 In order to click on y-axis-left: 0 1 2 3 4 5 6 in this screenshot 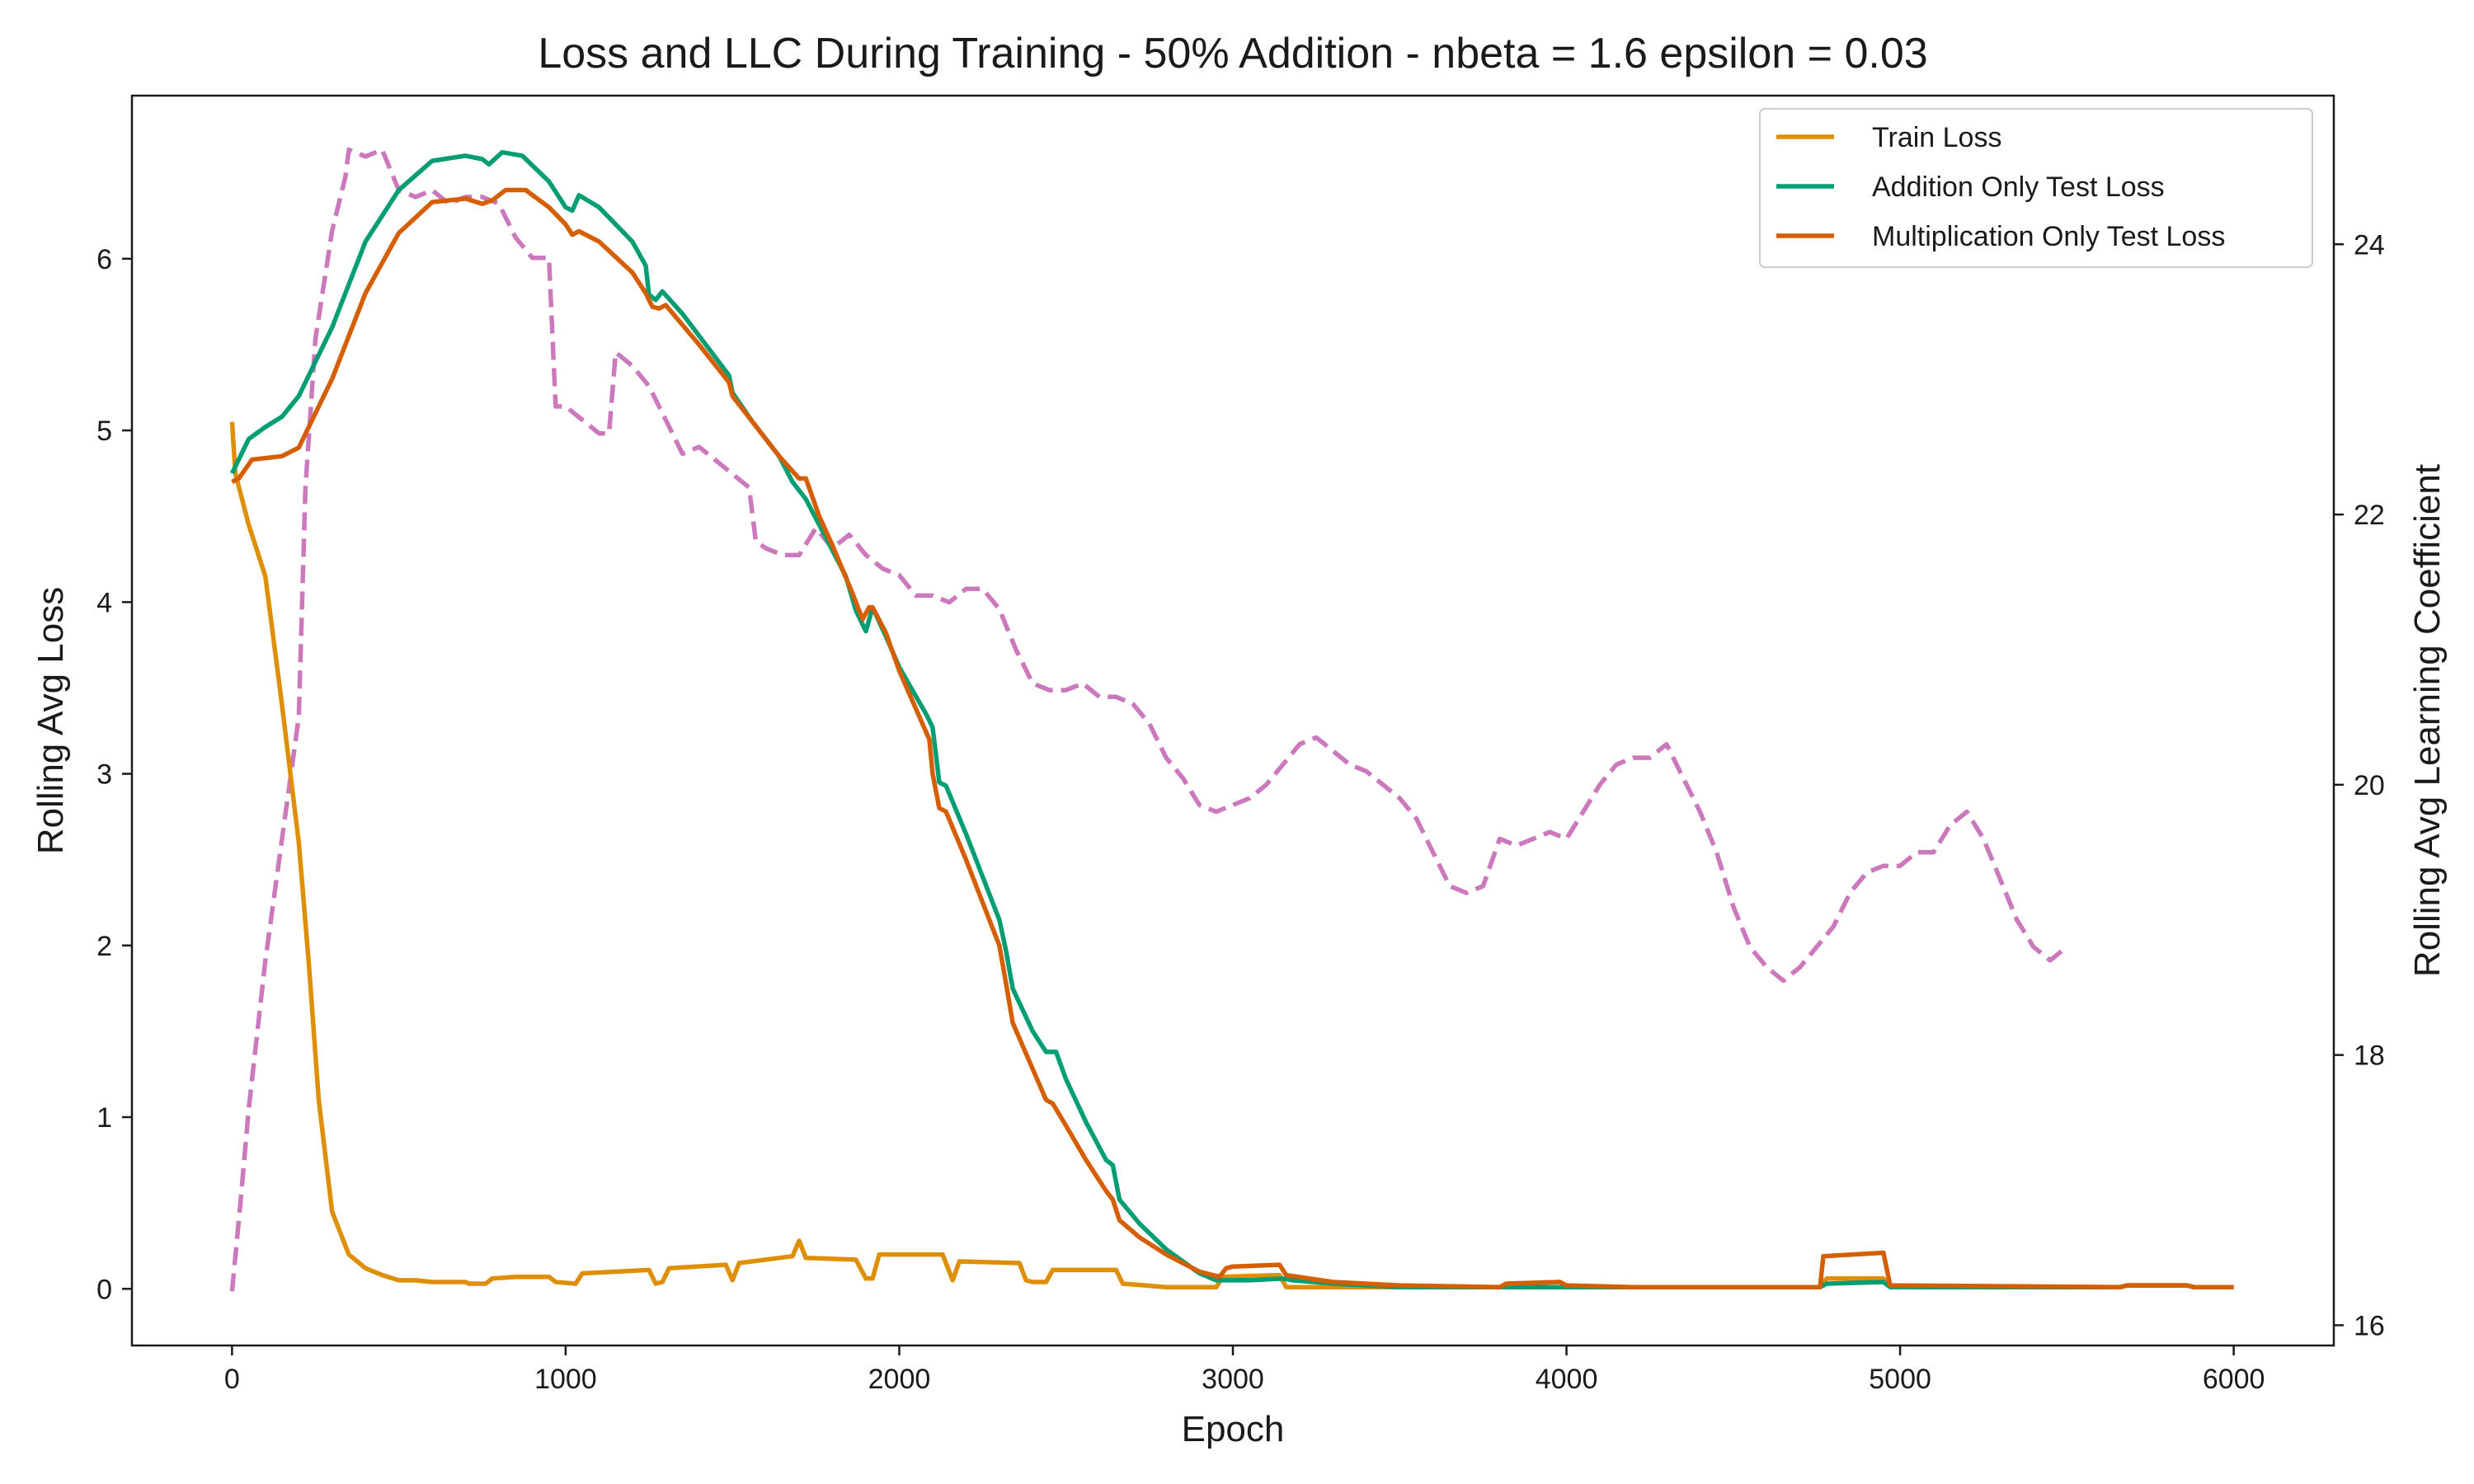, I will do `click(114, 774)`.